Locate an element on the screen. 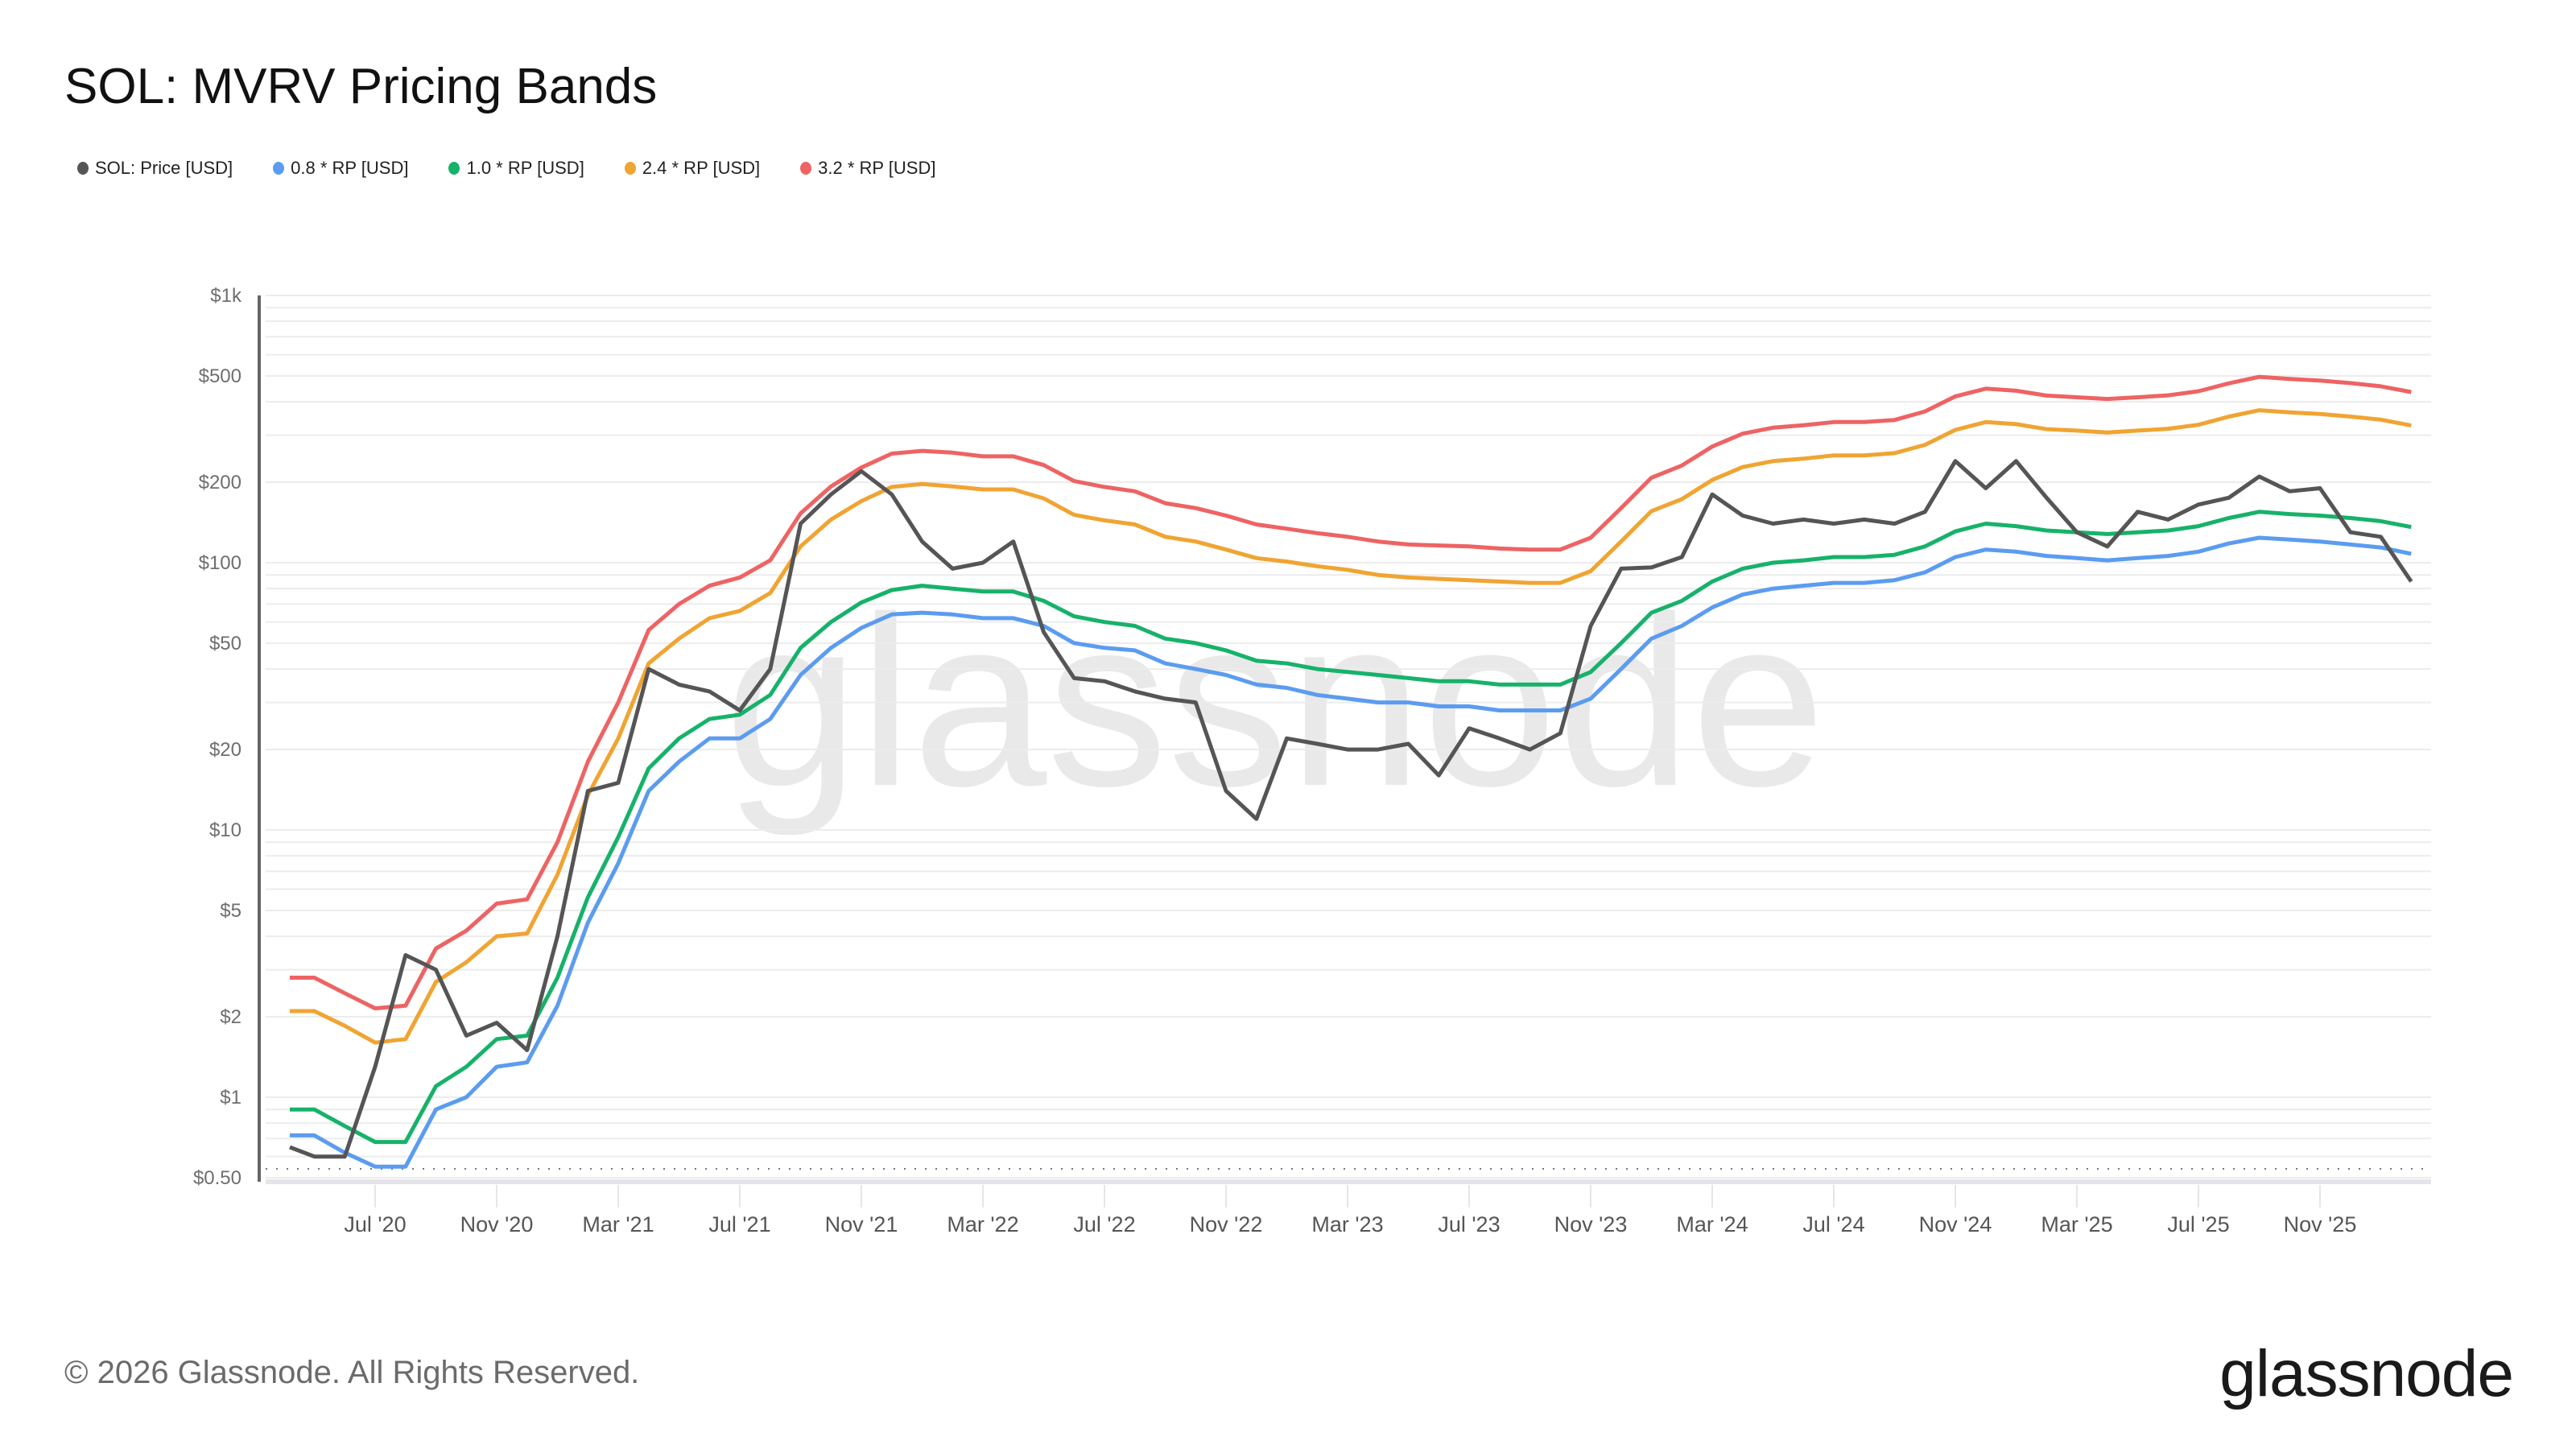  legend-item-2.4-rp: 2.4 * RP [USD] is located at coordinates (692, 168).